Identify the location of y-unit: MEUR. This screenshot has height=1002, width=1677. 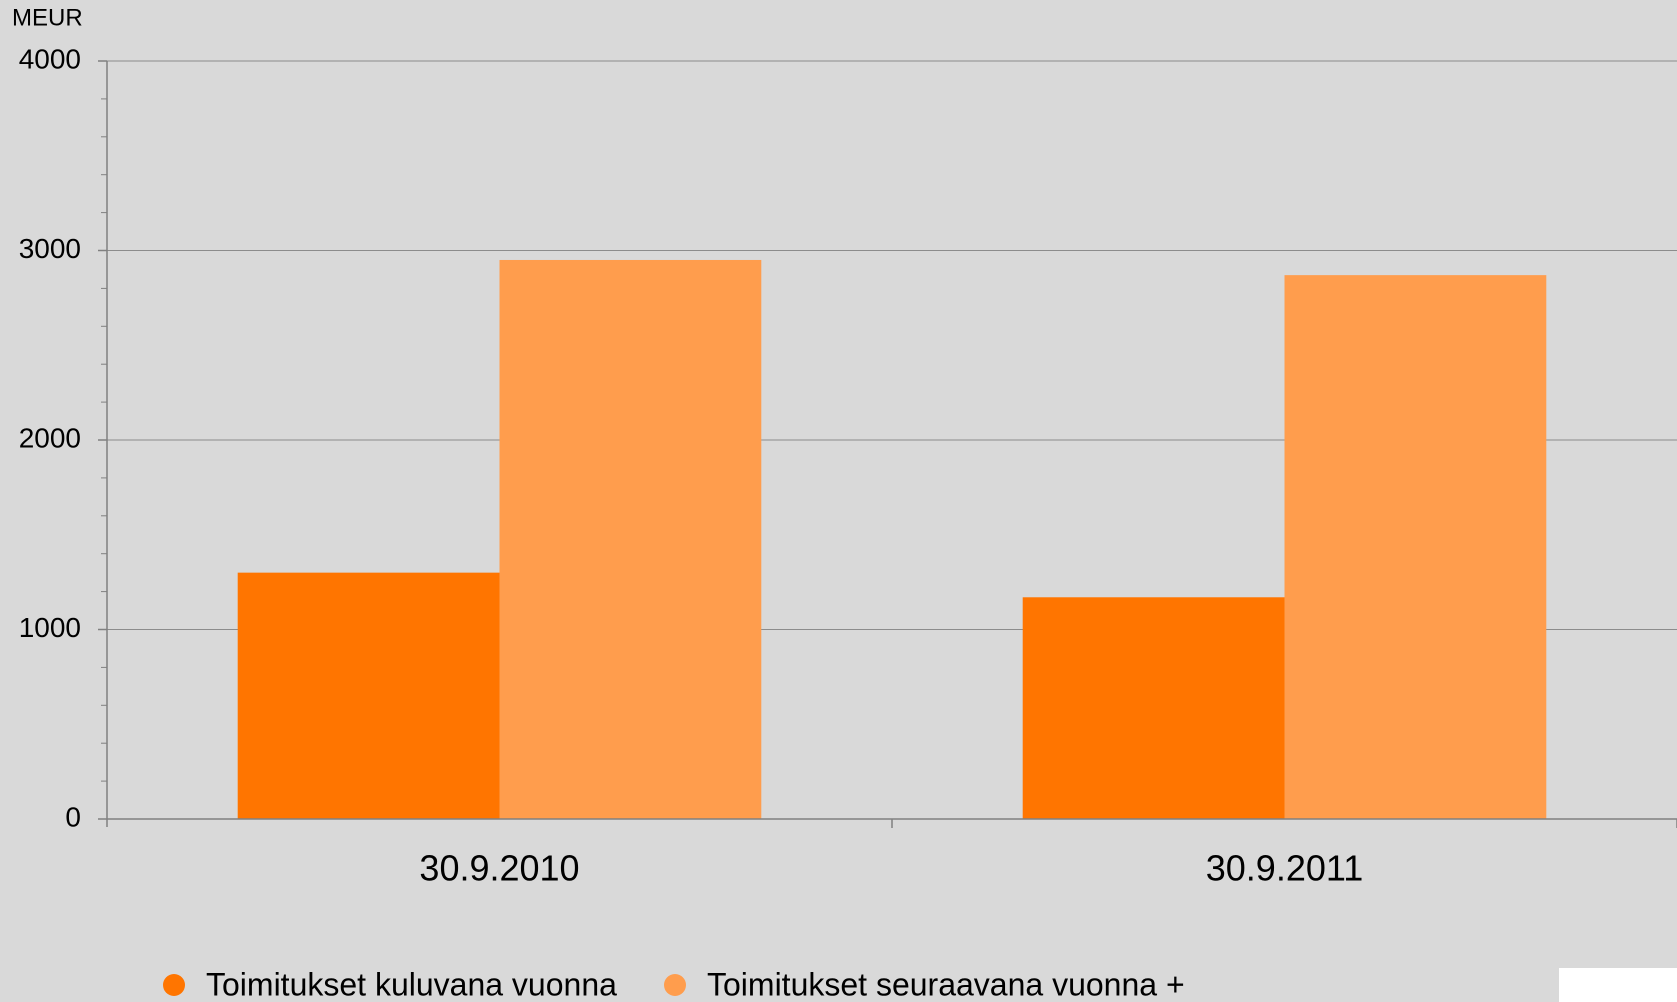
(47, 17).